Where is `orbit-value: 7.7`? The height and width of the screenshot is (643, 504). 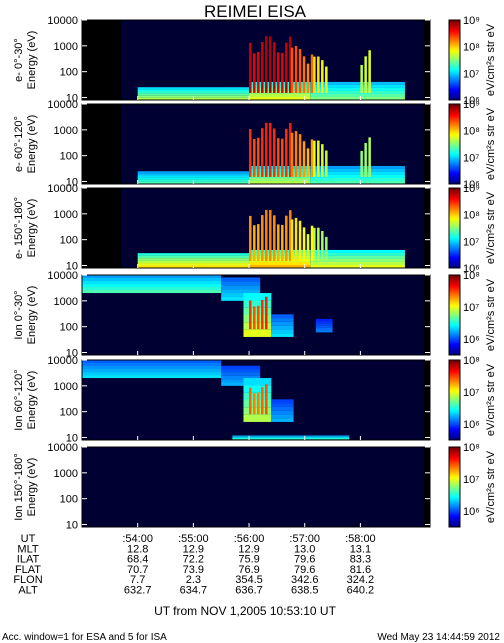
orbit-value: 7.7 is located at coordinates (137, 580).